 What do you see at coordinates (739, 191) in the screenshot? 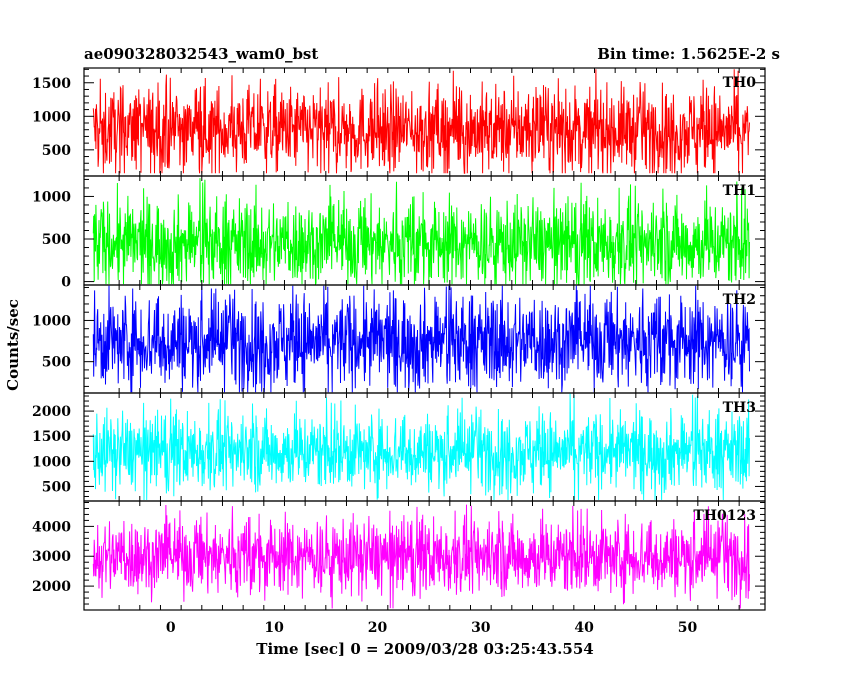
I see `panel-label-th1: TH1` at bounding box center [739, 191].